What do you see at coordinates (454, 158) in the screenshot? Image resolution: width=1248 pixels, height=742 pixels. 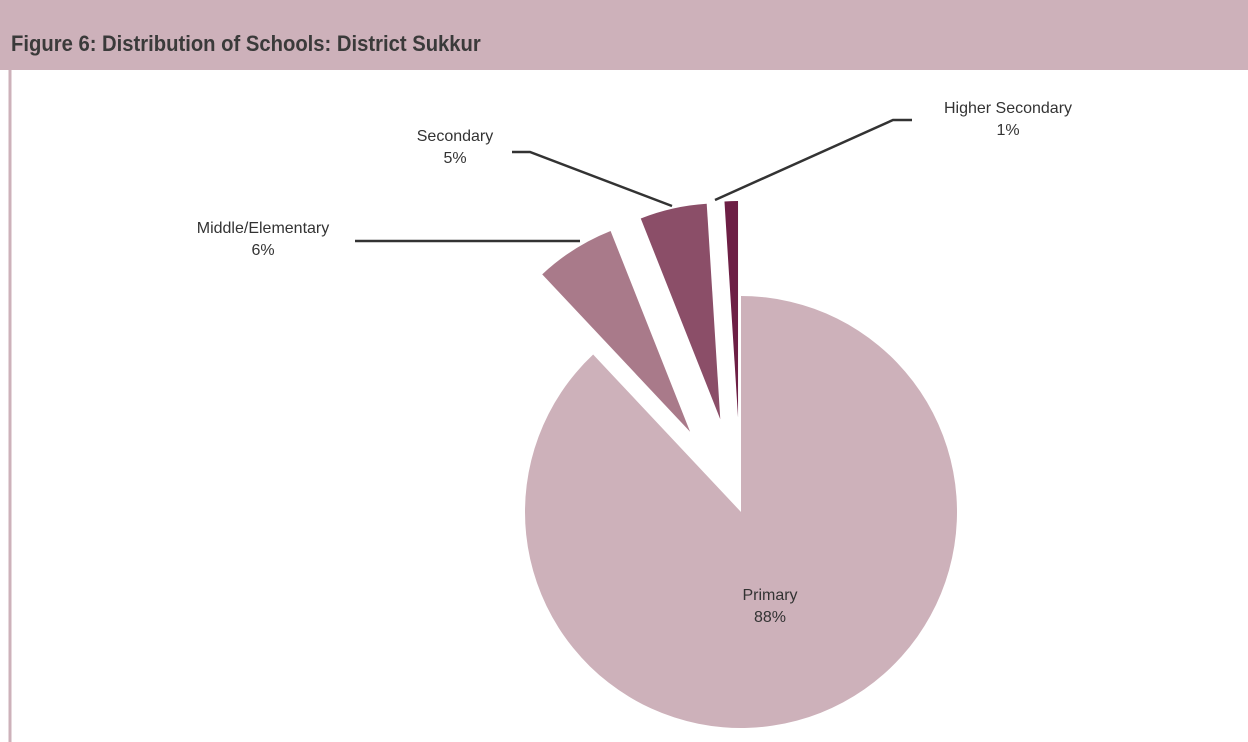 I see `slice-value-label: 5%` at bounding box center [454, 158].